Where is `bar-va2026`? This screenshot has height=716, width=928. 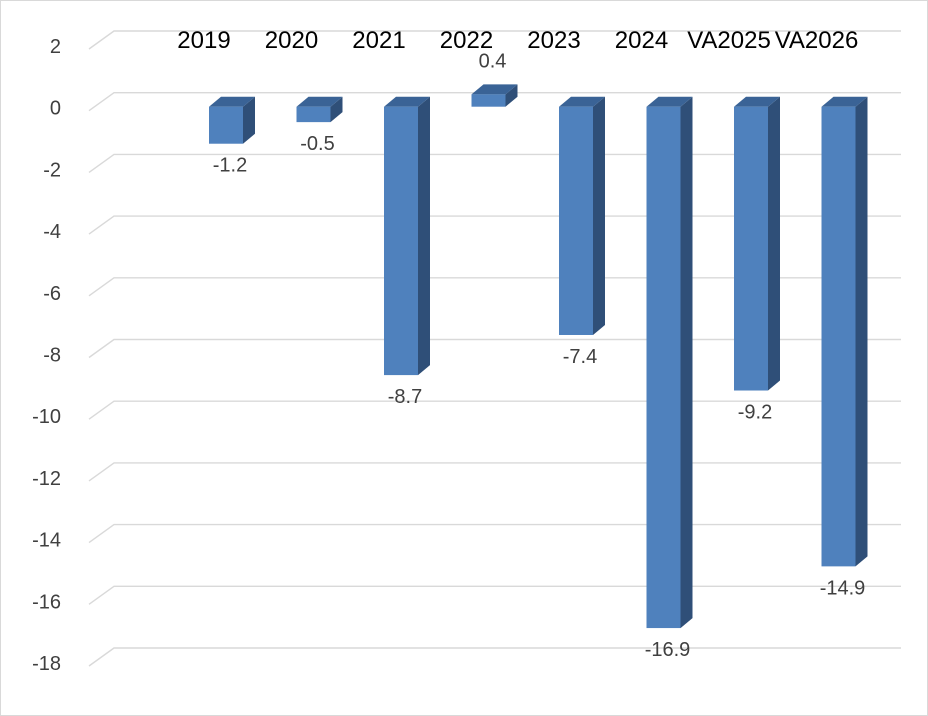 bar-va2026 is located at coordinates (844, 331).